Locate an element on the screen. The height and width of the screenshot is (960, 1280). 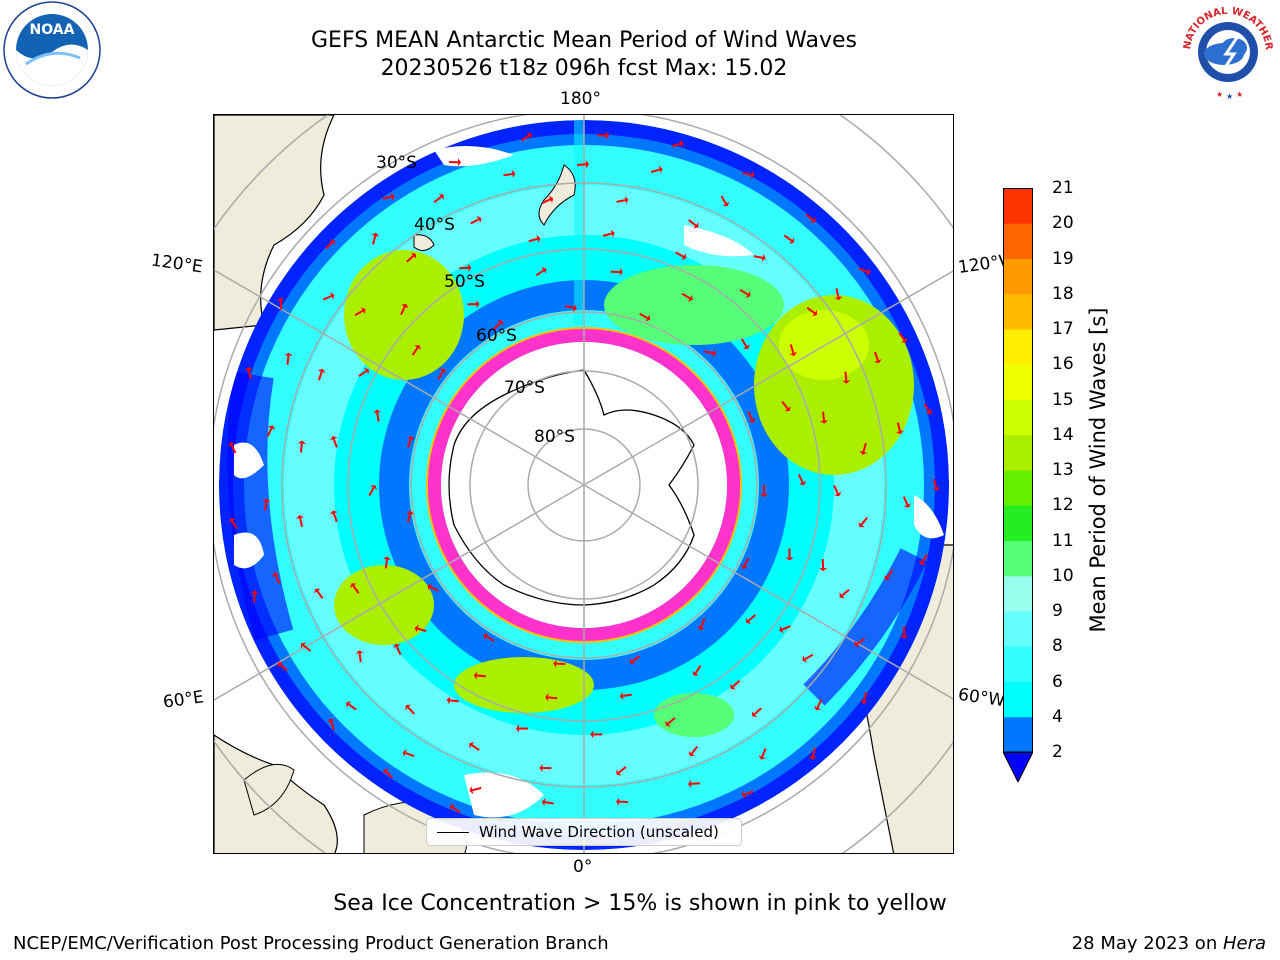
noaa-logo-text: NOAA is located at coordinates (52, 30).